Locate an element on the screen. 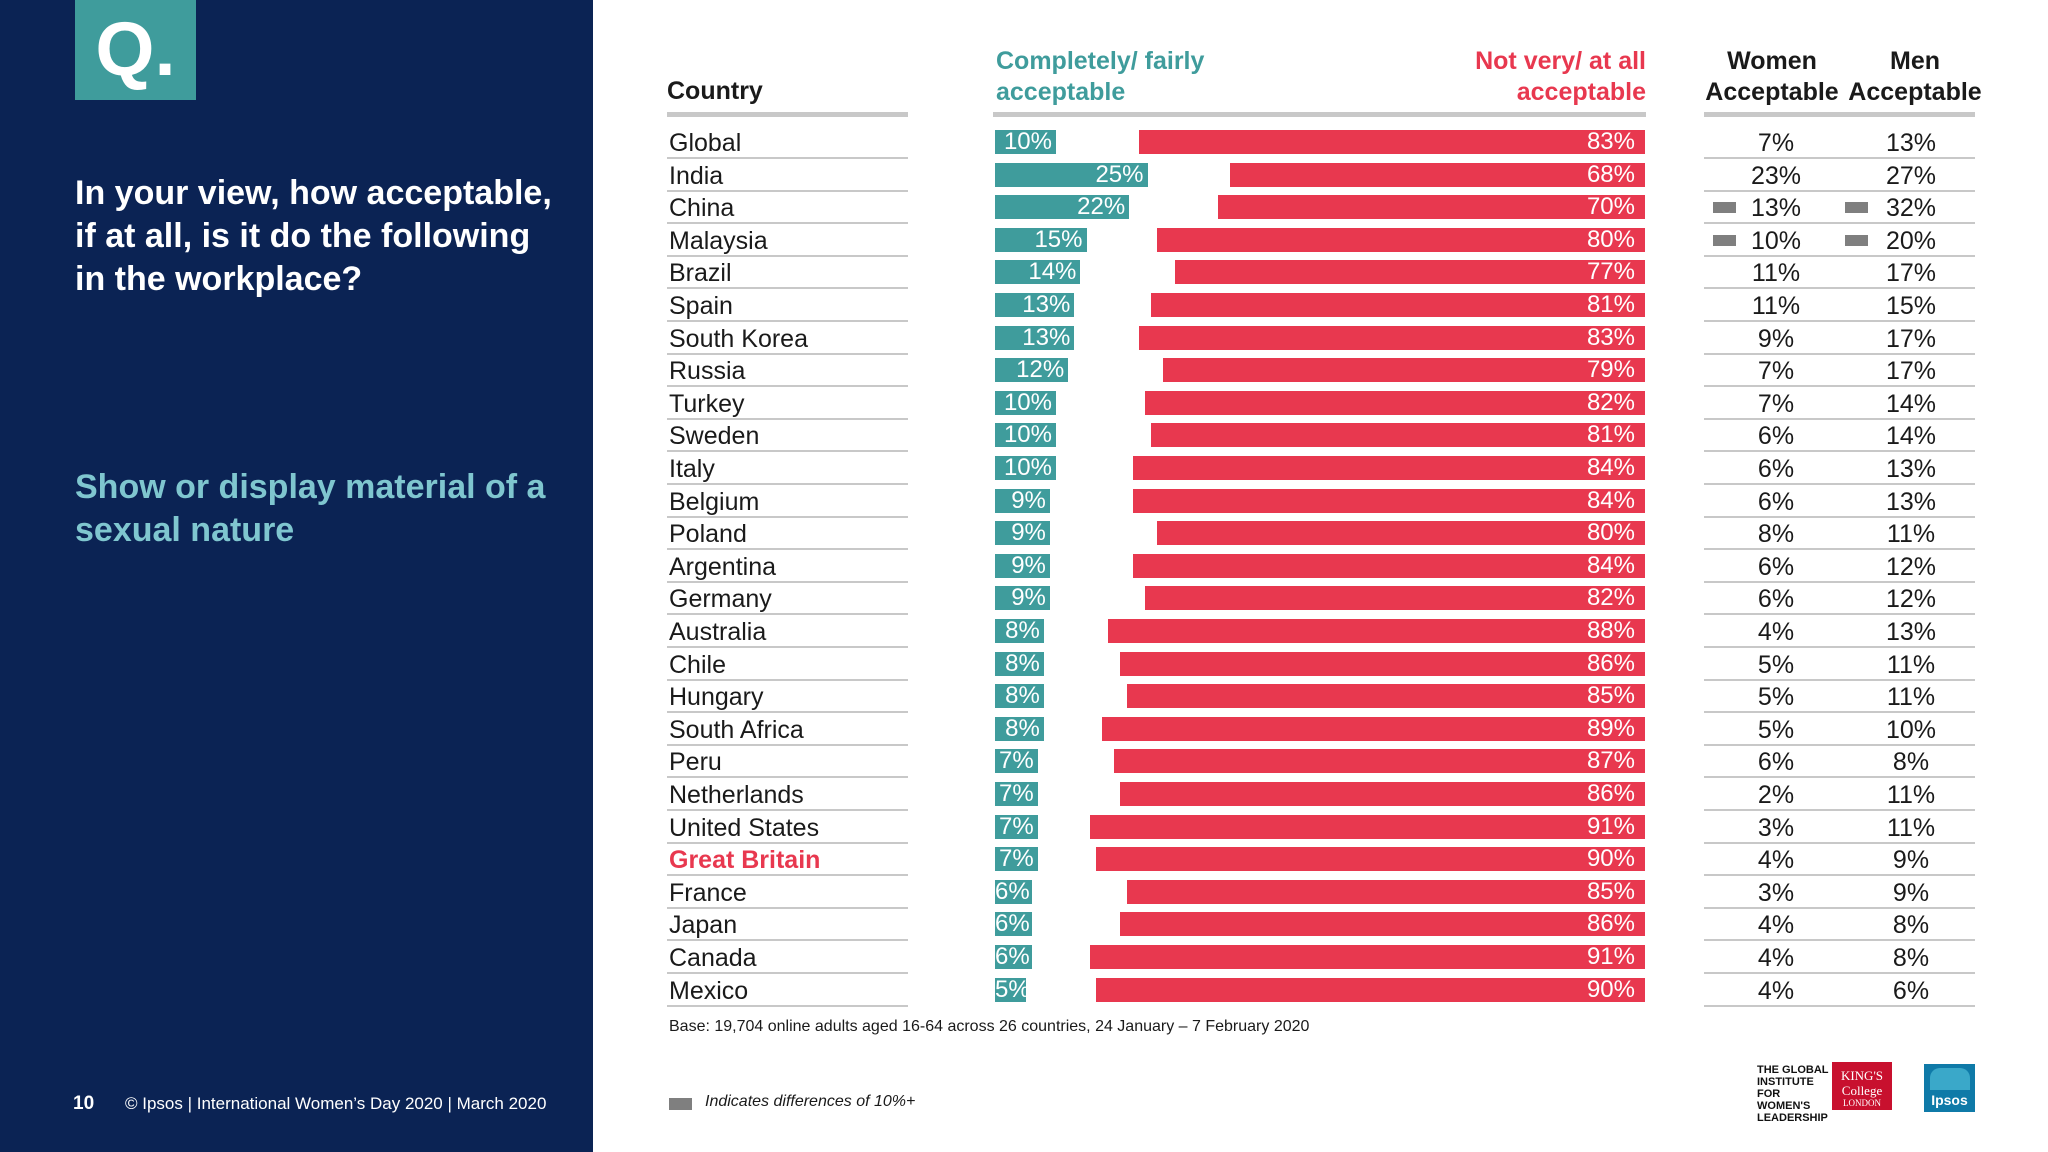 This screenshot has height=1152, width=2048. men-acceptable-value: 9% is located at coordinates (1911, 860).